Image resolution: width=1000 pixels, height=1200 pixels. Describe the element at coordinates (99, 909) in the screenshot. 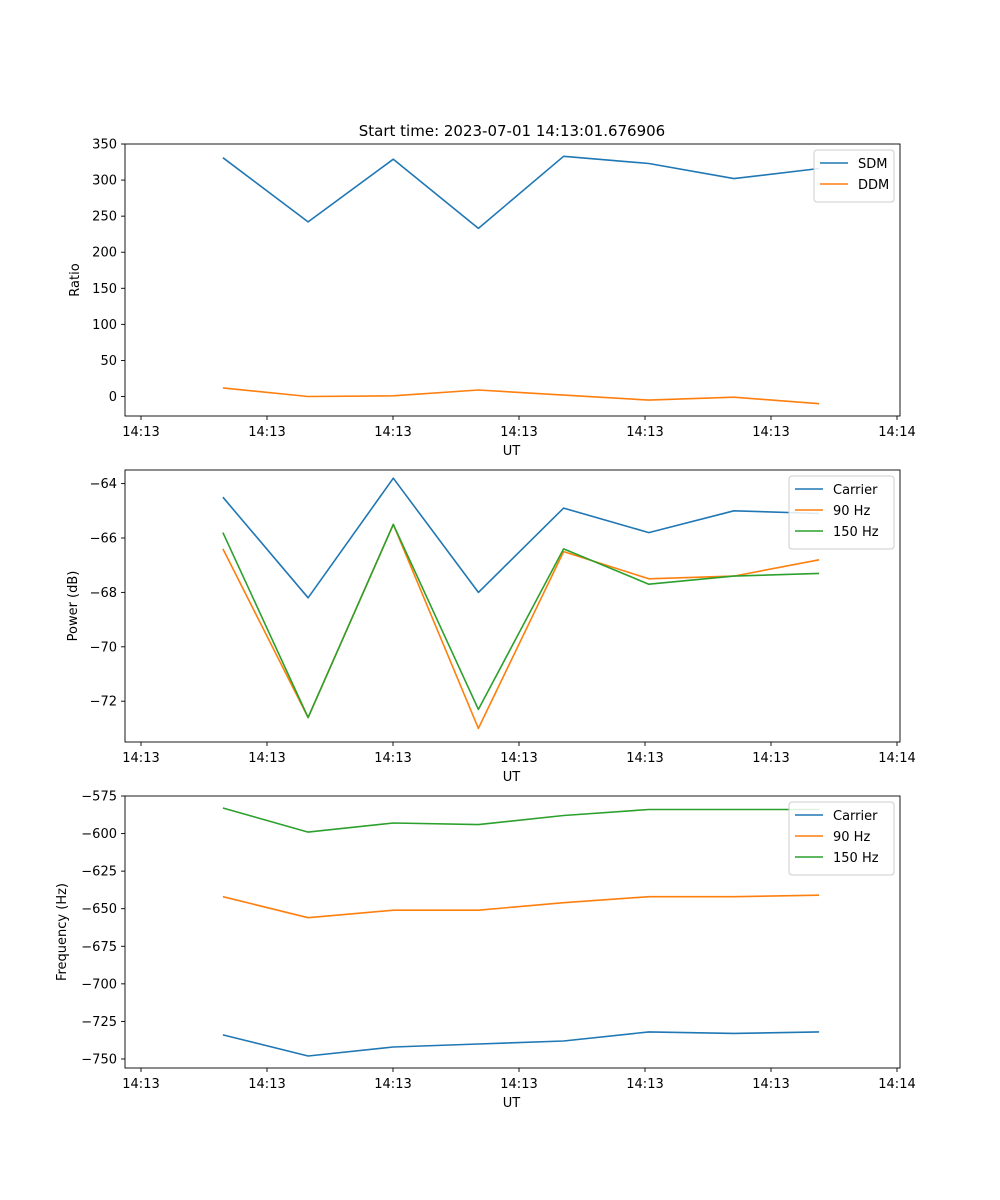

I see `y-tick-label: −650` at that location.